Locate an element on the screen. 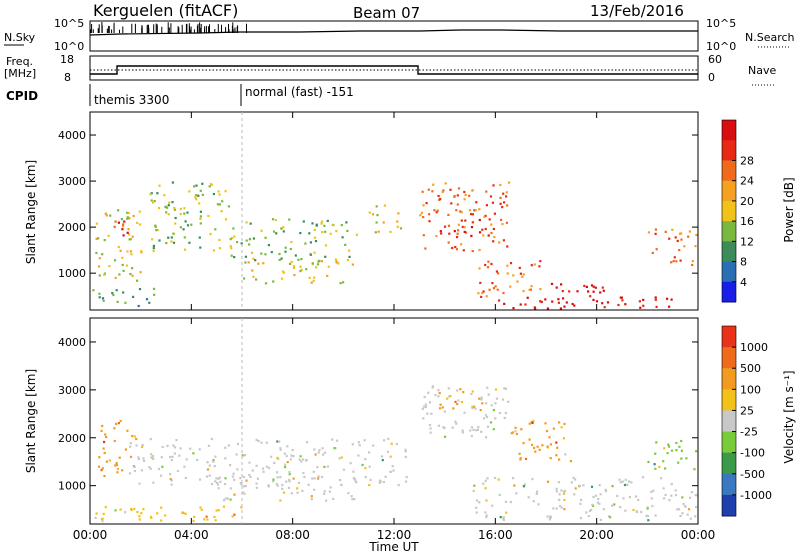 Image resolution: width=800 pixels, height=554 pixels. x-tick-label: 20:00 is located at coordinates (596, 535).